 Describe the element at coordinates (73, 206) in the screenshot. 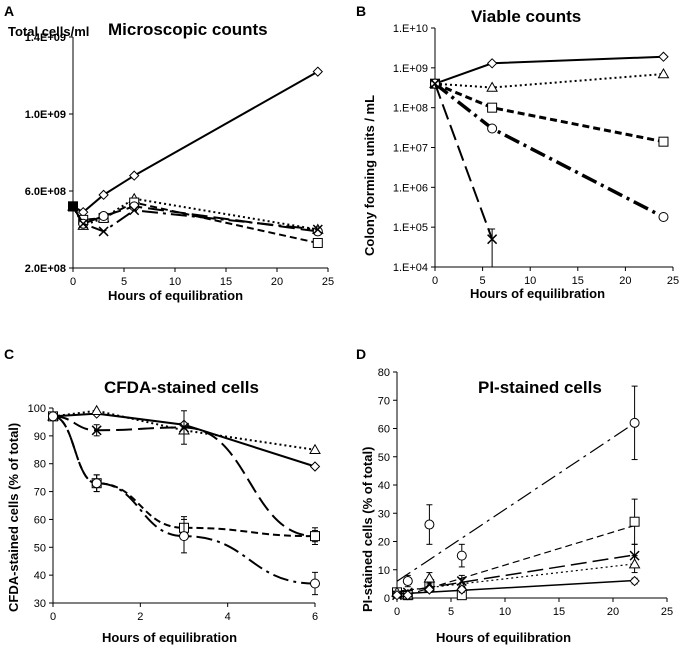

I see `data-point-origin` at that location.